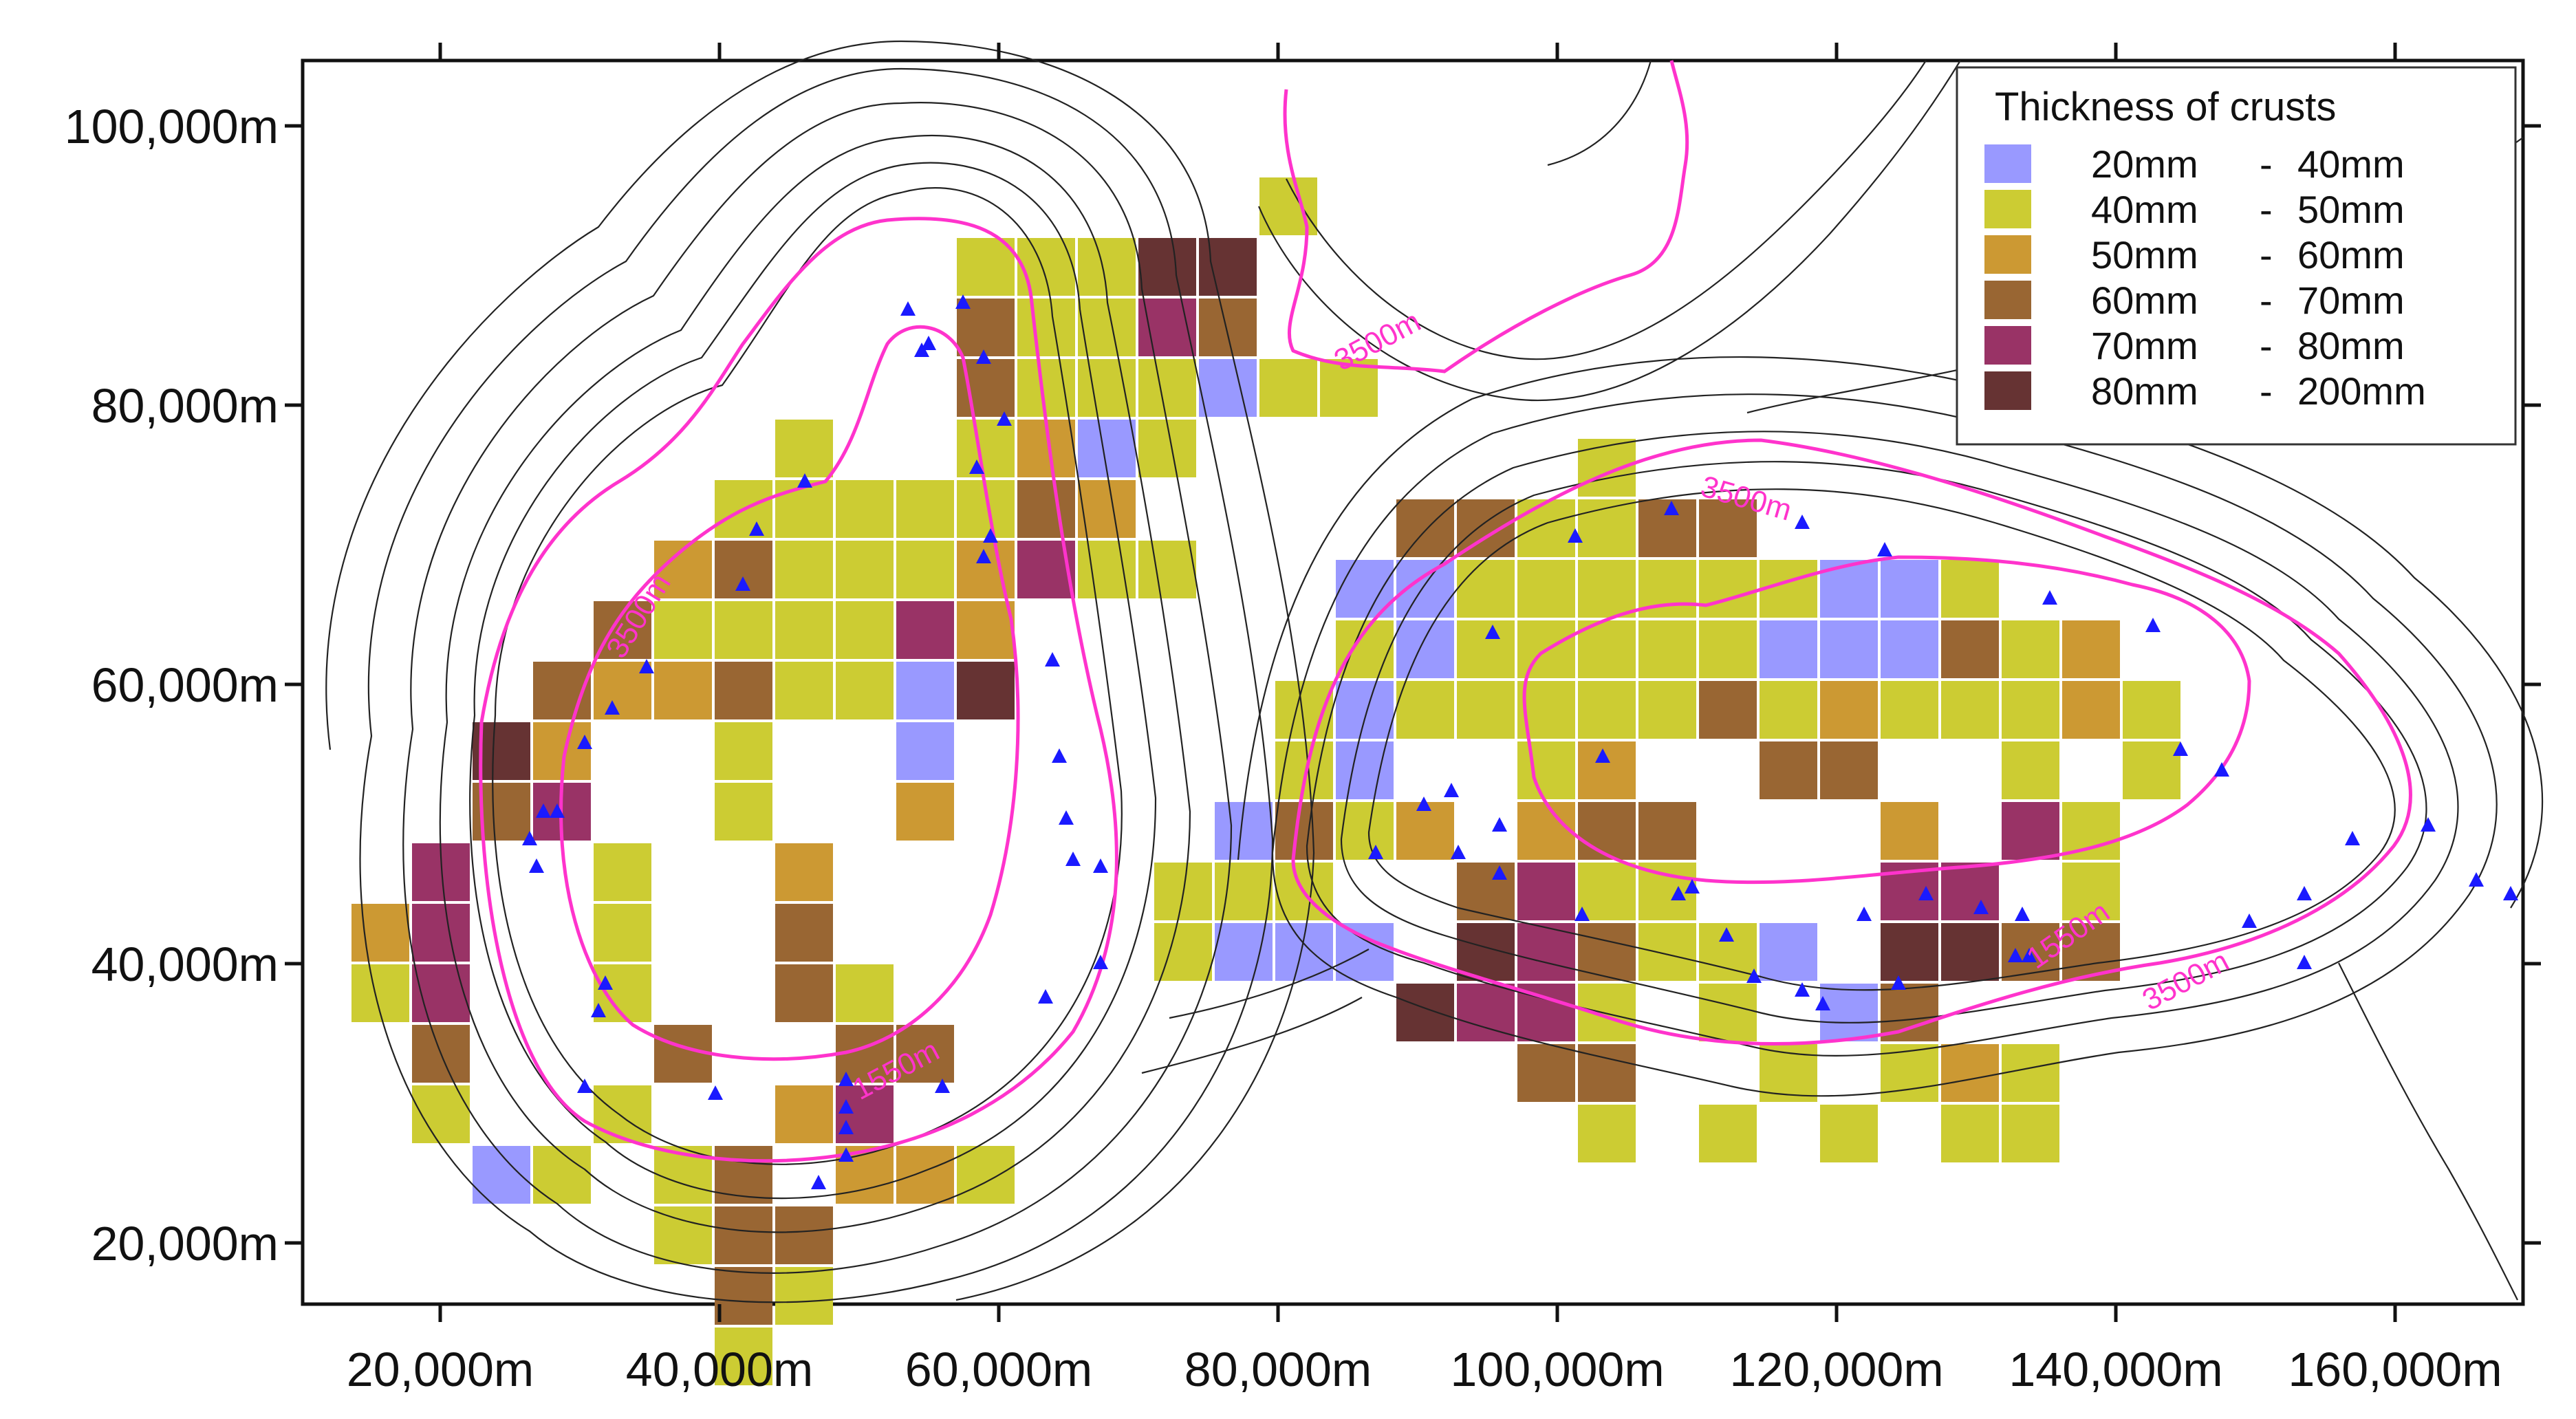 The image size is (2576, 1419). What do you see at coordinates (172, 685) in the screenshot?
I see `y-axis-labels: 100,000m 80,000m 60,000m 40,000m 20,000m` at bounding box center [172, 685].